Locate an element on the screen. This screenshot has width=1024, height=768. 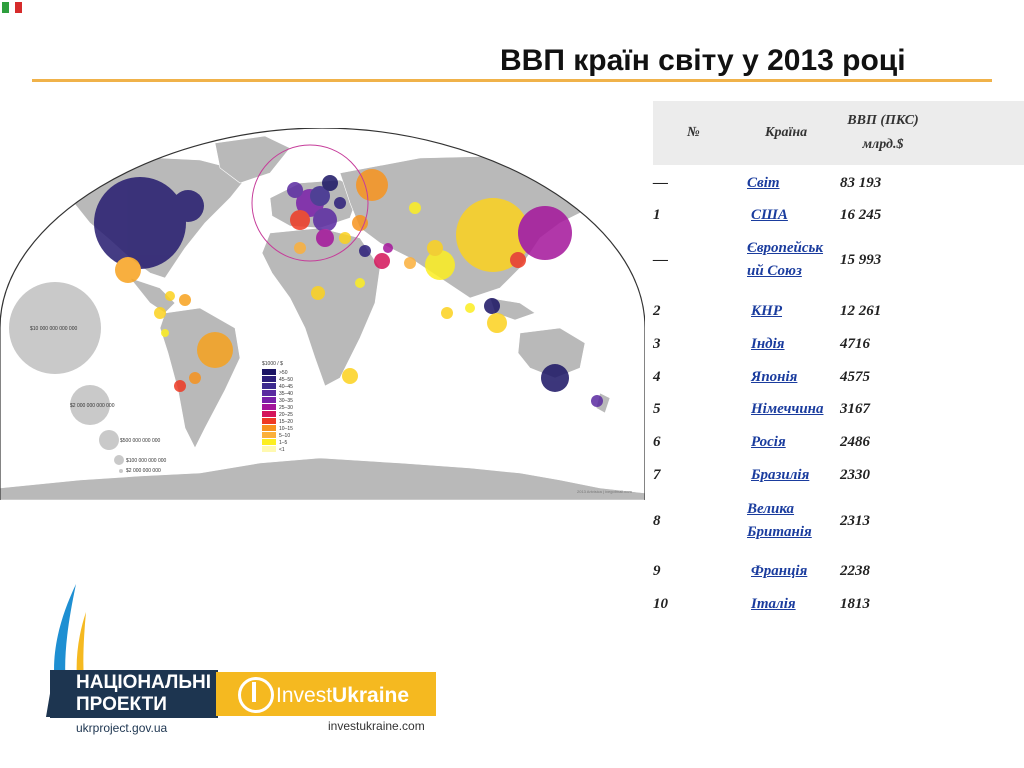
size-legend-label: $2 000 000 000 000 is located at coordinates (92, 406).